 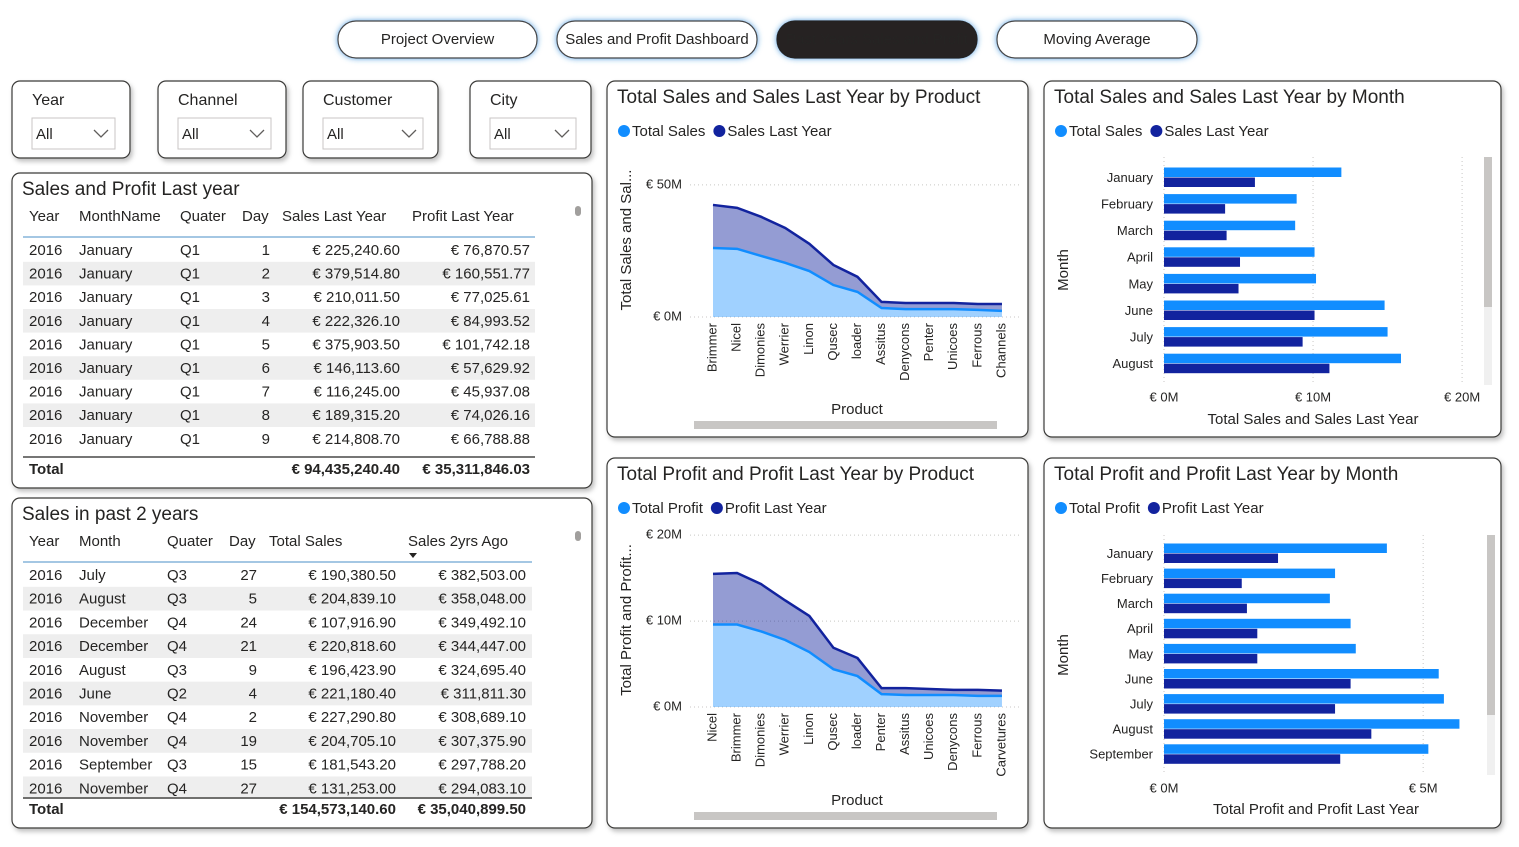 I want to click on table-cell: € 227,290.80, so click(x=352, y=717).